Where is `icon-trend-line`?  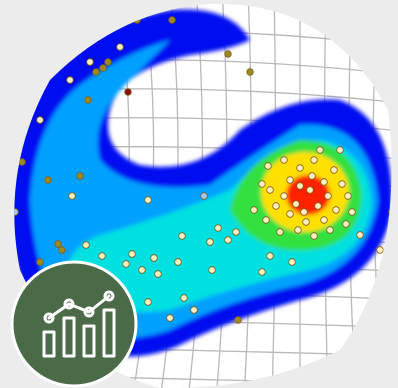
icon-trend-line is located at coordinates (79, 307).